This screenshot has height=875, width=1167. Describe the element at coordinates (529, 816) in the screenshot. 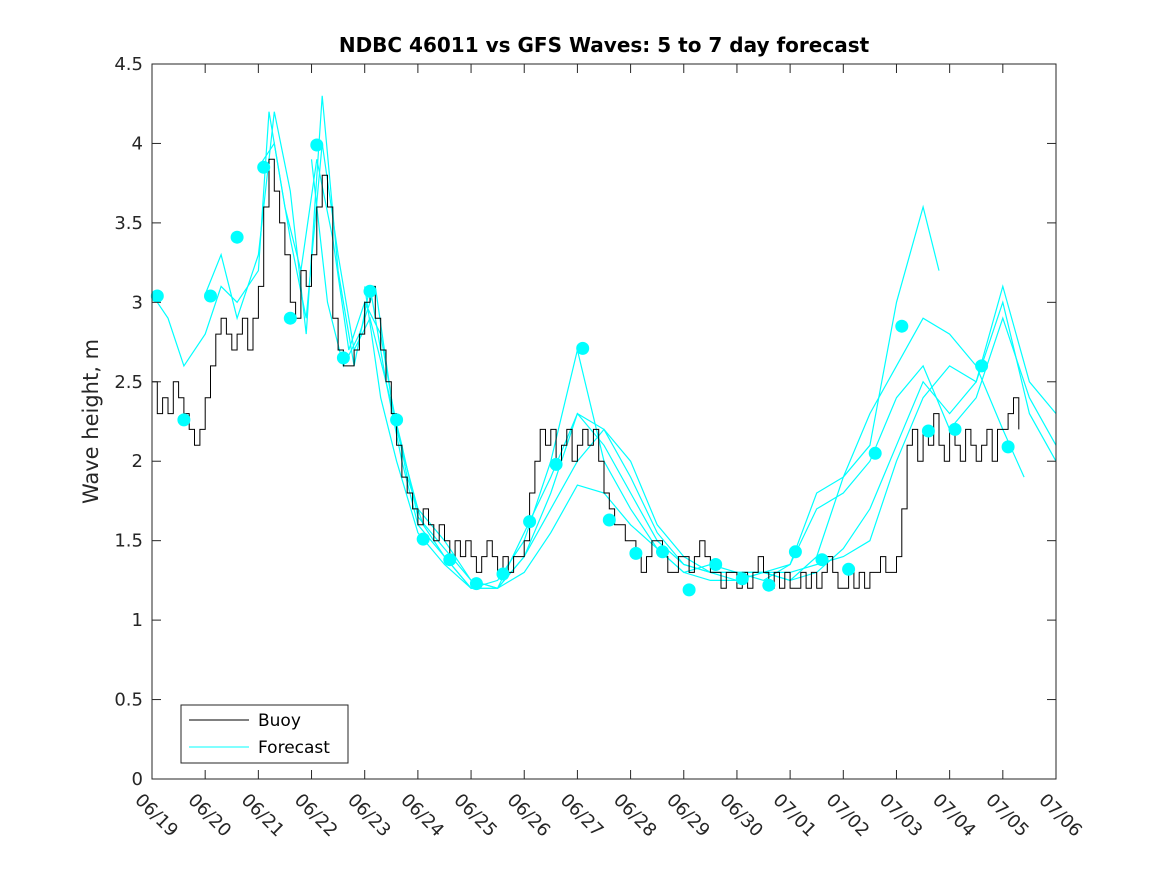

I see `x-tick-label: 06/26` at that location.